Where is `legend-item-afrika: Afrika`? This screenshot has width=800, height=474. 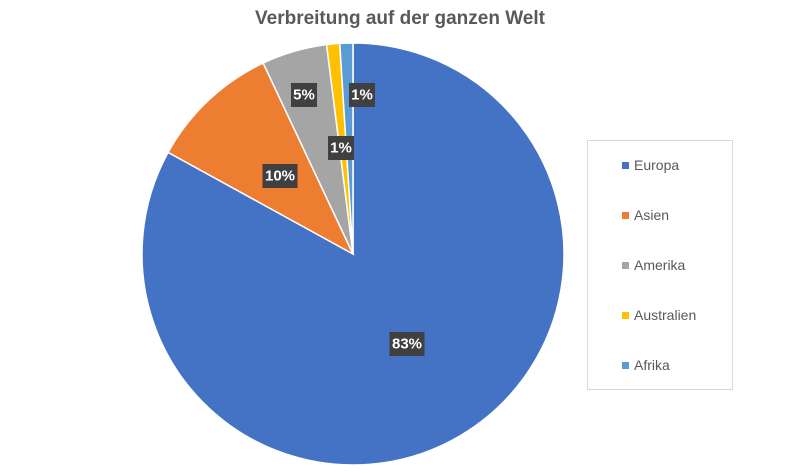 legend-item-afrika: Afrika is located at coordinates (646, 365).